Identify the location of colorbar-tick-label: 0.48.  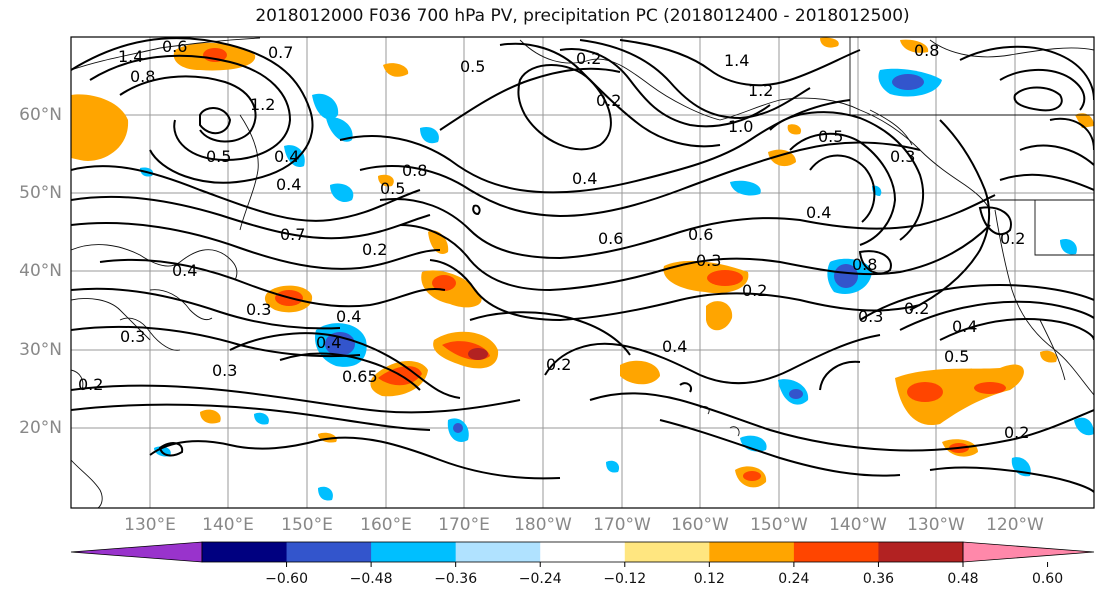
(963, 579).